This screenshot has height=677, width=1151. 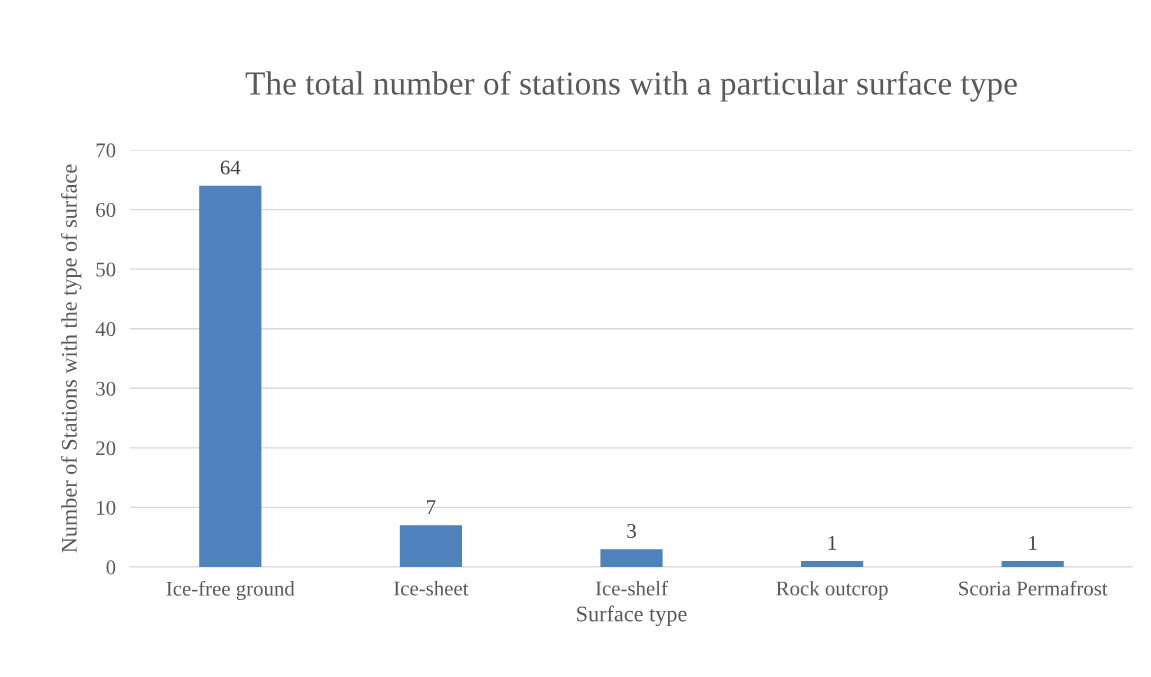 What do you see at coordinates (632, 616) in the screenshot?
I see `x-axis-title: Surface type` at bounding box center [632, 616].